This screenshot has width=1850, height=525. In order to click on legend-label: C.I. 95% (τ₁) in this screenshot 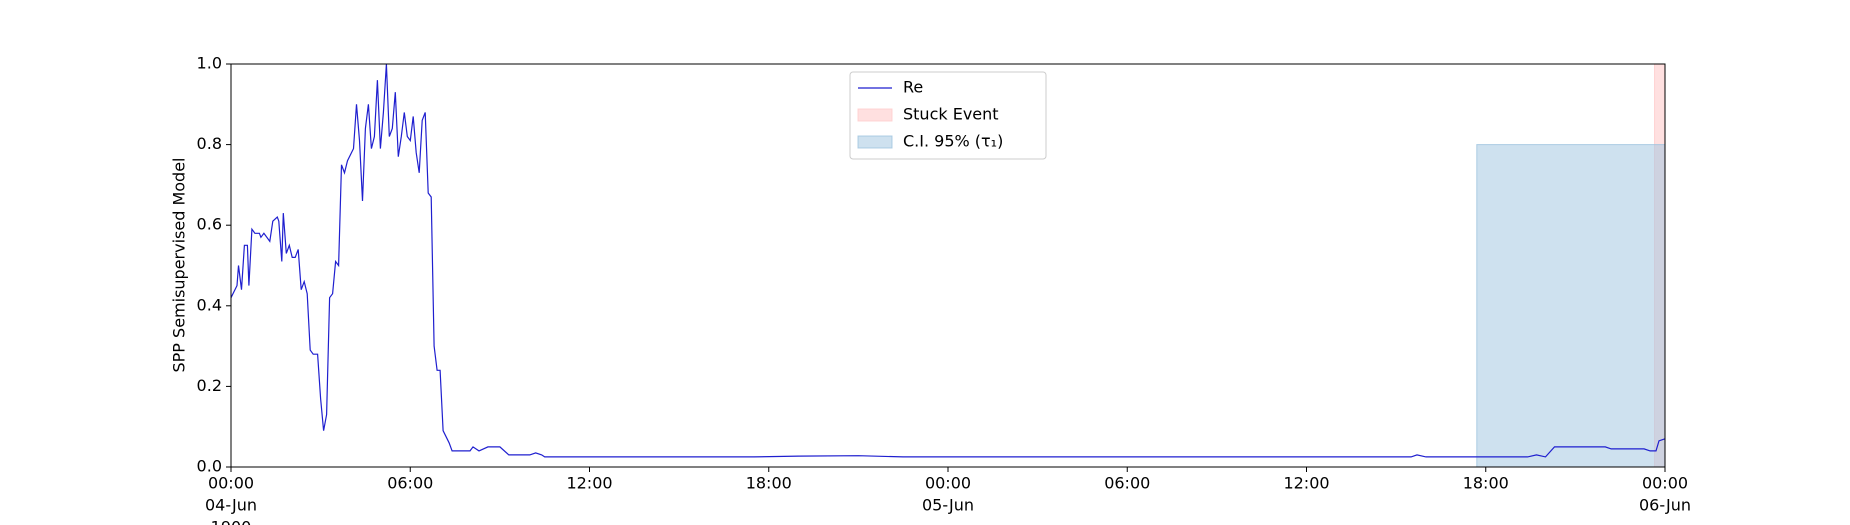, I will do `click(953, 141)`.